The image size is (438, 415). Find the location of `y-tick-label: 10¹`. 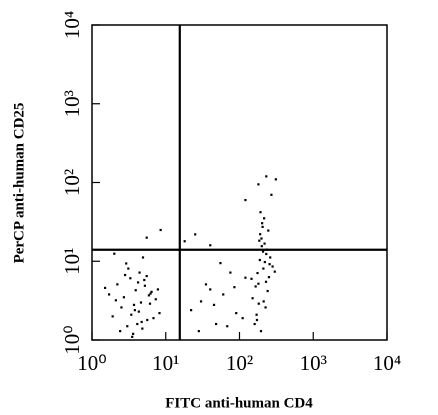

y-tick-label: 10¹ is located at coordinates (72, 261).